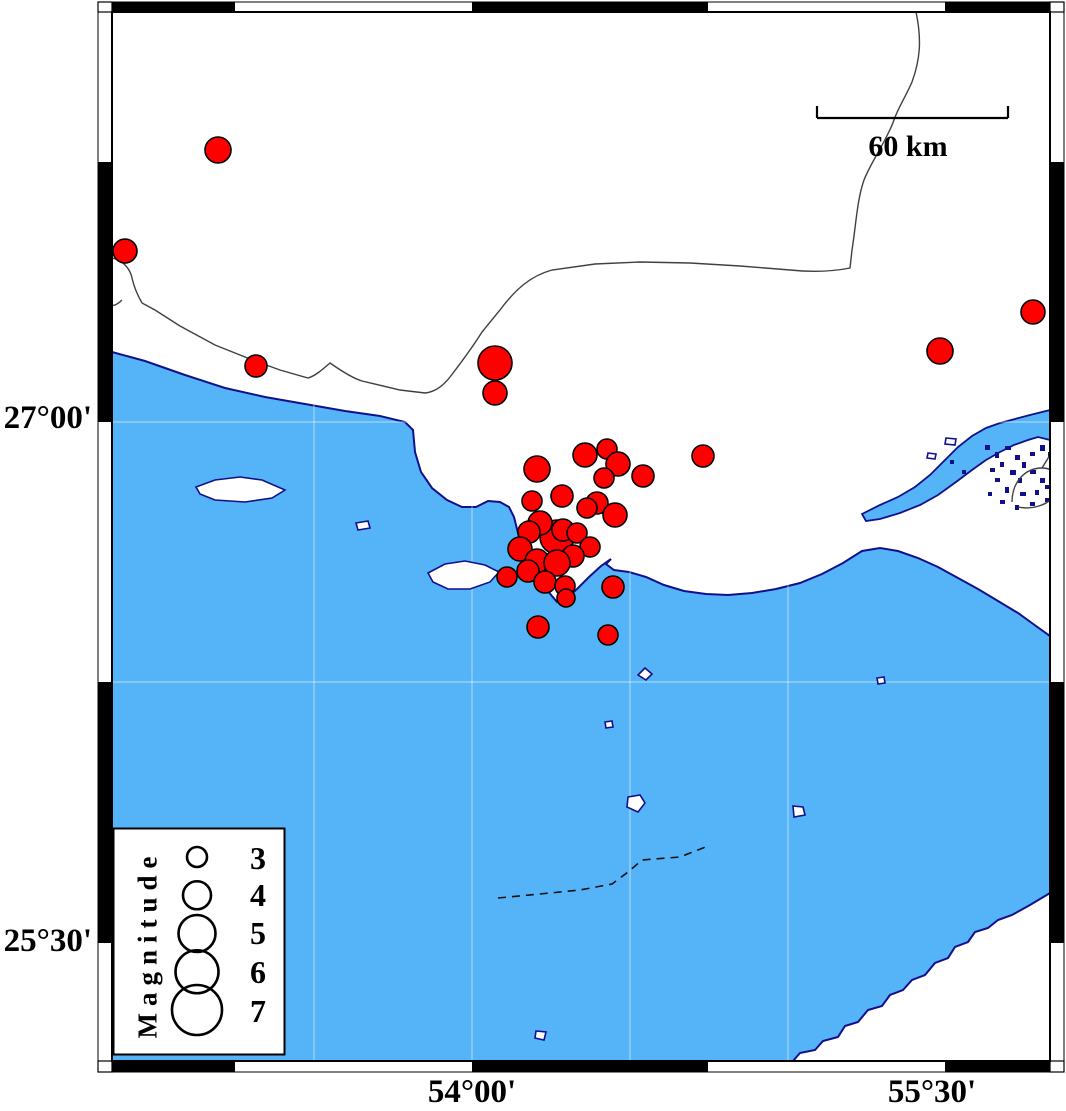 This screenshot has height=1111, width=1066. I want to click on lat-label-27-00: 27°00', so click(47, 418).